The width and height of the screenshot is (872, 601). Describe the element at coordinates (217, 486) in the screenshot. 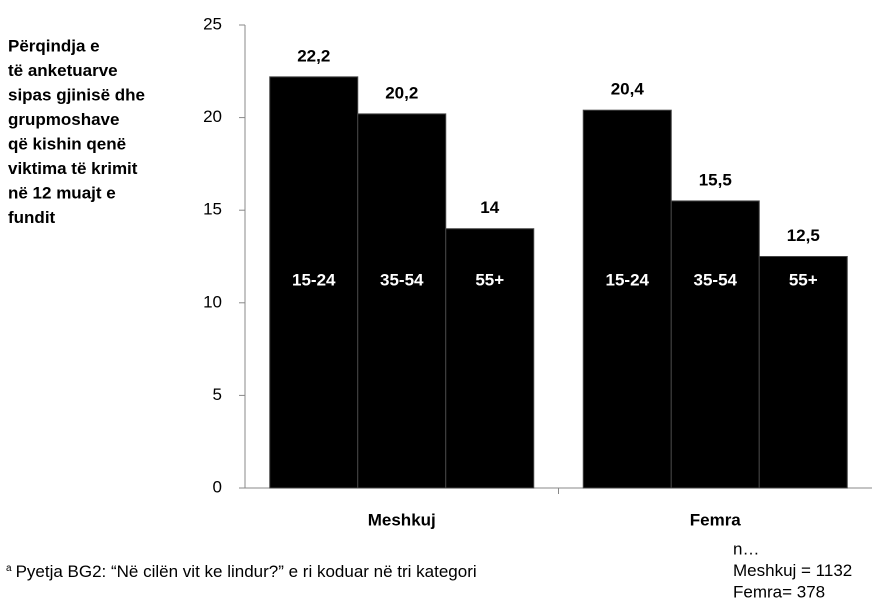

I see `y-tick-label: 0` at that location.